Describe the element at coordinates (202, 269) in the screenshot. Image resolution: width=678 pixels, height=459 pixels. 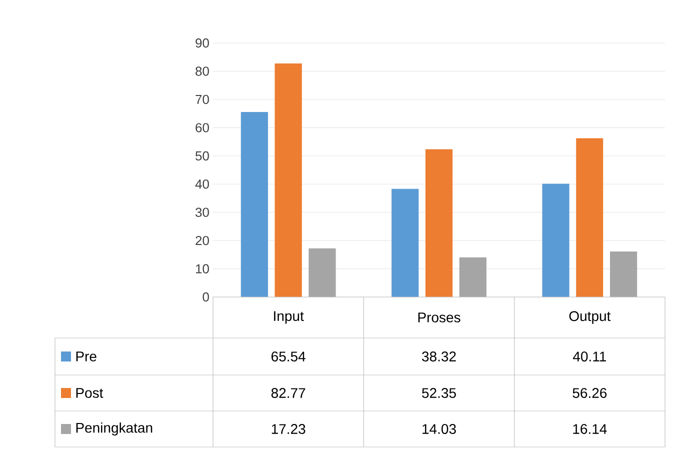
I see `y-tick-label: 10` at that location.